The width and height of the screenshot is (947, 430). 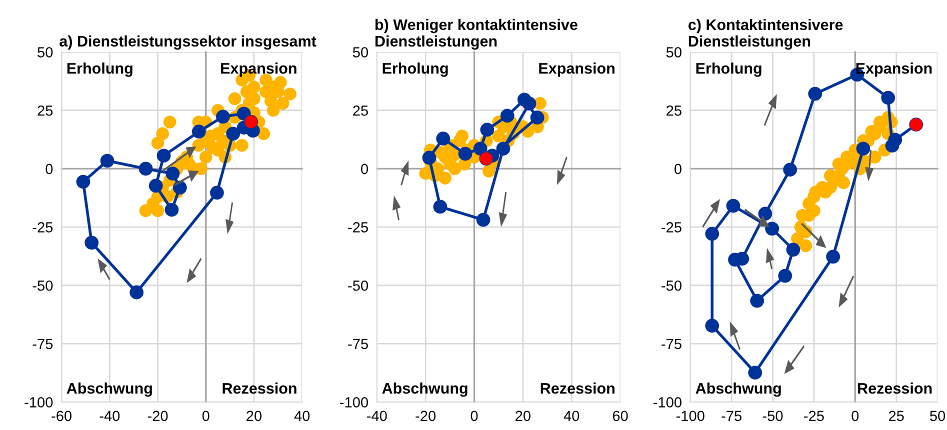 I want to click on chart-title: a) Dienstleistungssektor insgesamt, so click(x=188, y=42).